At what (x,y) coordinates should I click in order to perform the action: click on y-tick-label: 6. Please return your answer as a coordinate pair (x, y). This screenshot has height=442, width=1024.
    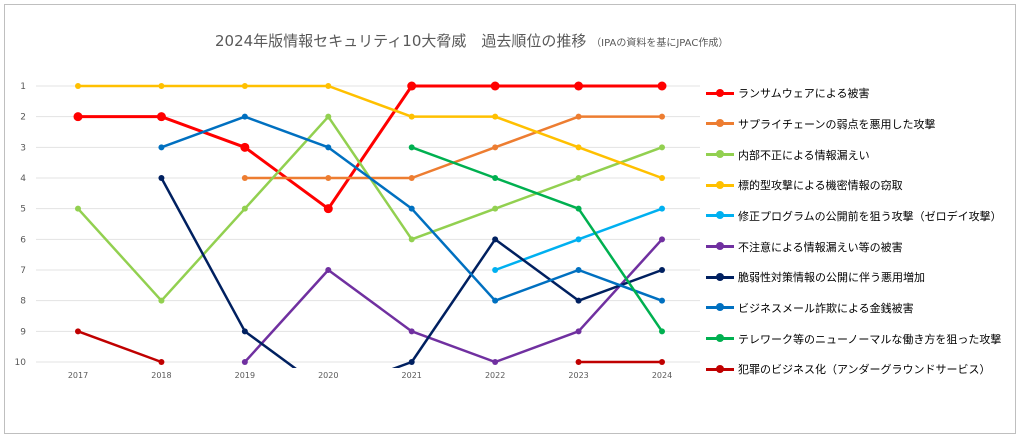
    Looking at the image, I should click on (23, 240).